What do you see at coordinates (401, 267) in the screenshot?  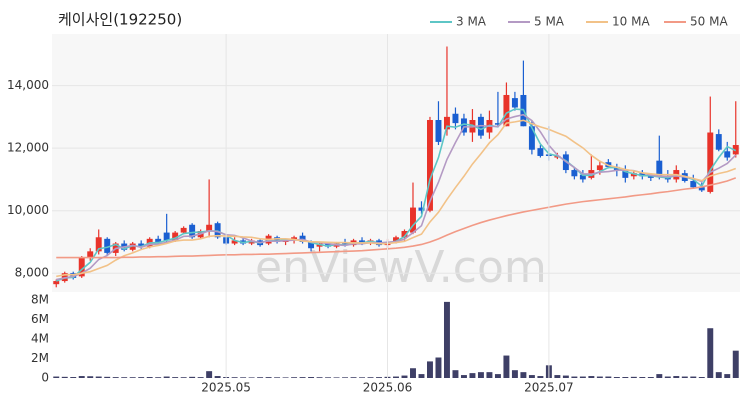 I see `watermark: enViewV.com` at bounding box center [401, 267].